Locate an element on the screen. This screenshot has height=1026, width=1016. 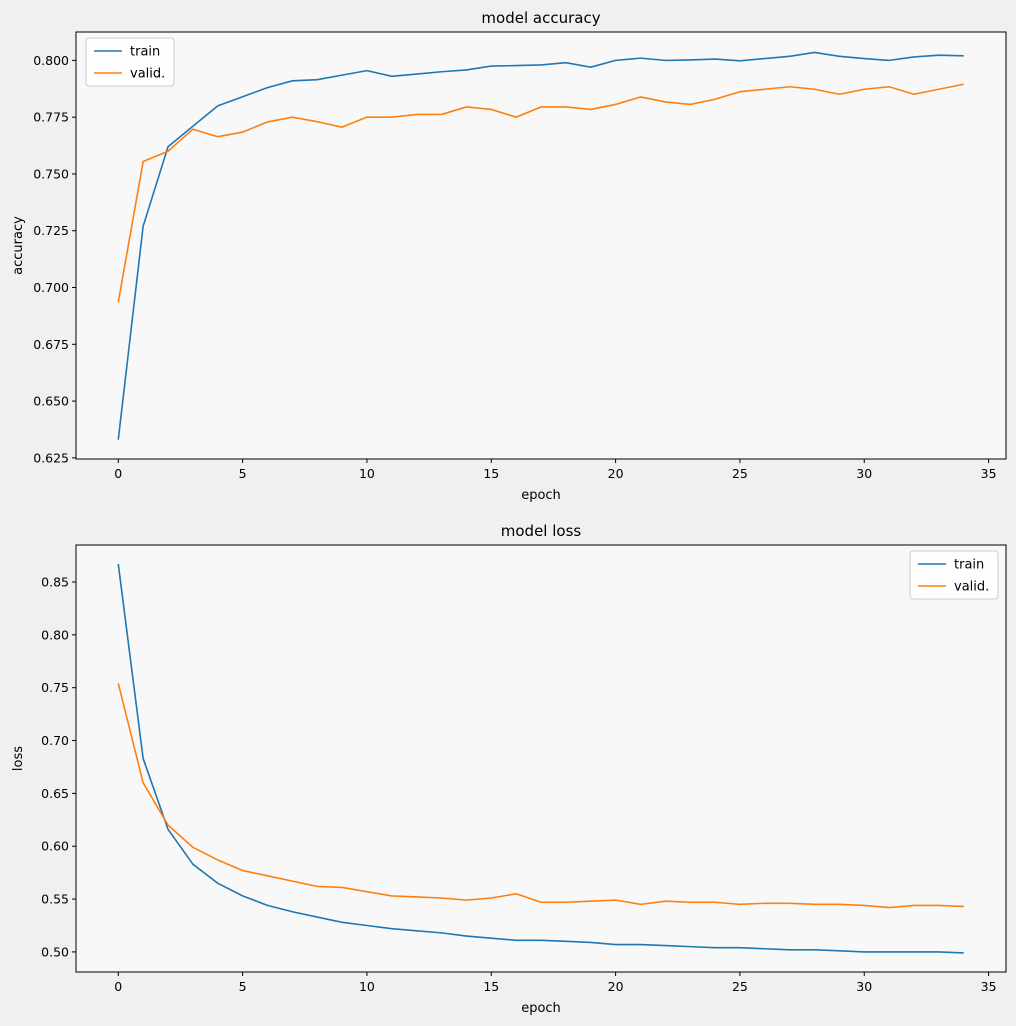
y-tick-label: 0.85 is located at coordinates (55, 581).